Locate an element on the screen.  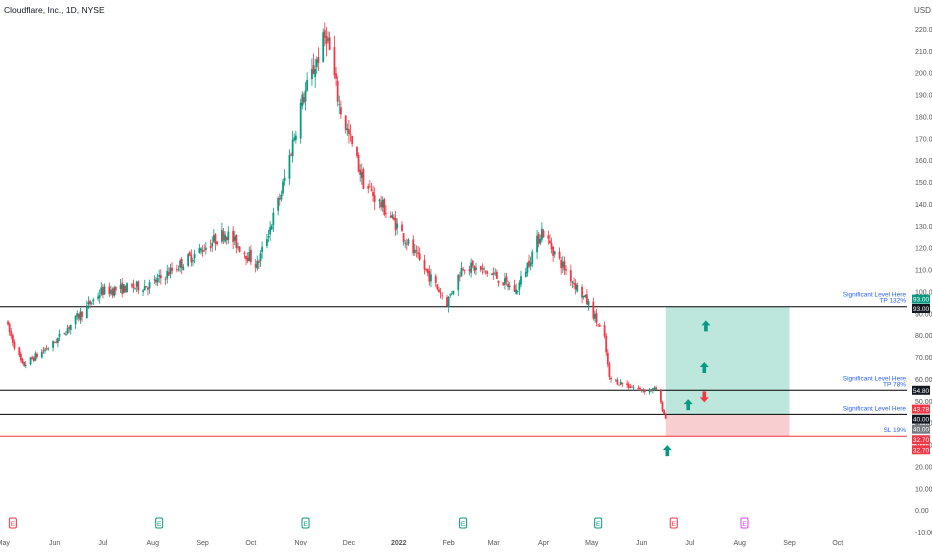
price-tag-bg is located at coordinates (921, 390).